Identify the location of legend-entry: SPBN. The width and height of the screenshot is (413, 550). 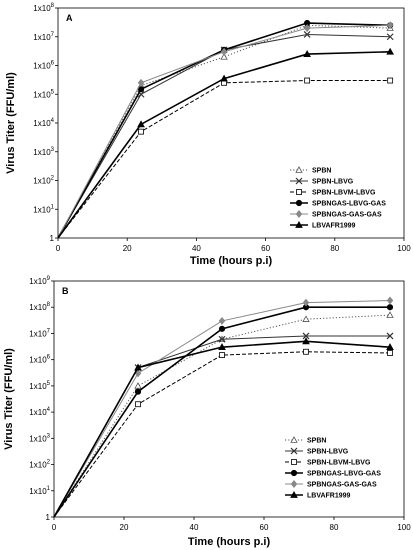
(316, 441).